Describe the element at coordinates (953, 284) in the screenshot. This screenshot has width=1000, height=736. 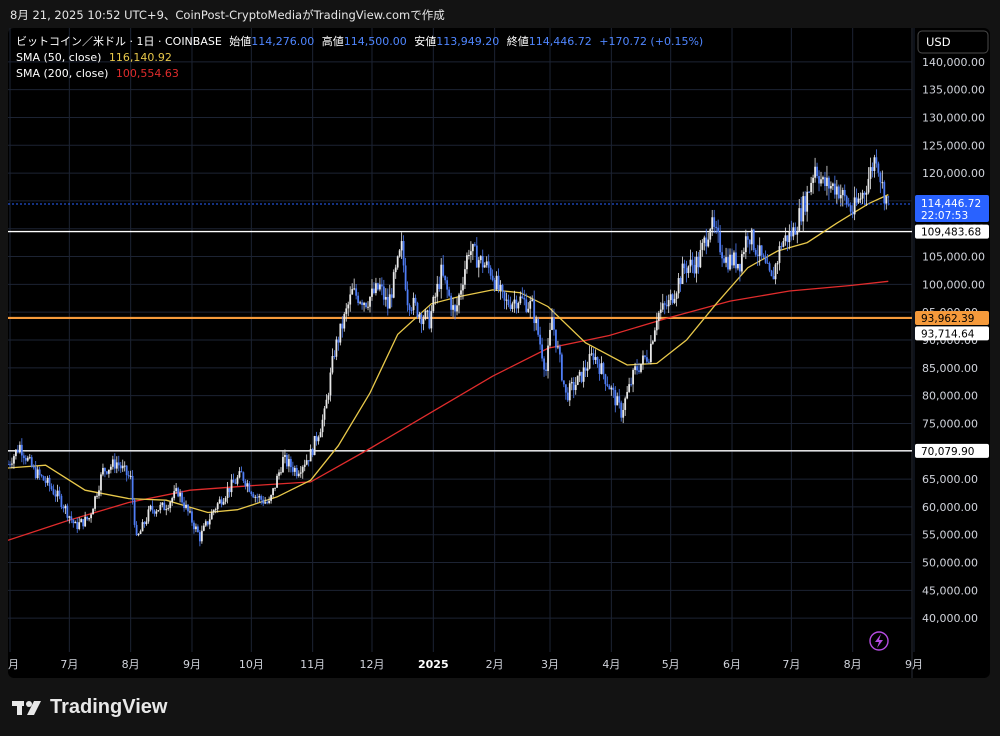
I see `y-tick-label: 100,000.00` at that location.